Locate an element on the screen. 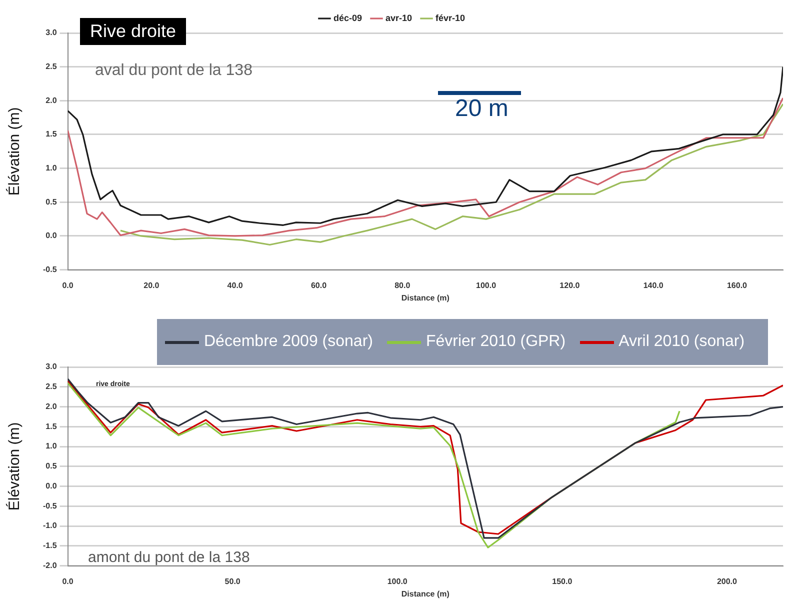  x-tick-label: 140.0 is located at coordinates (653, 285).